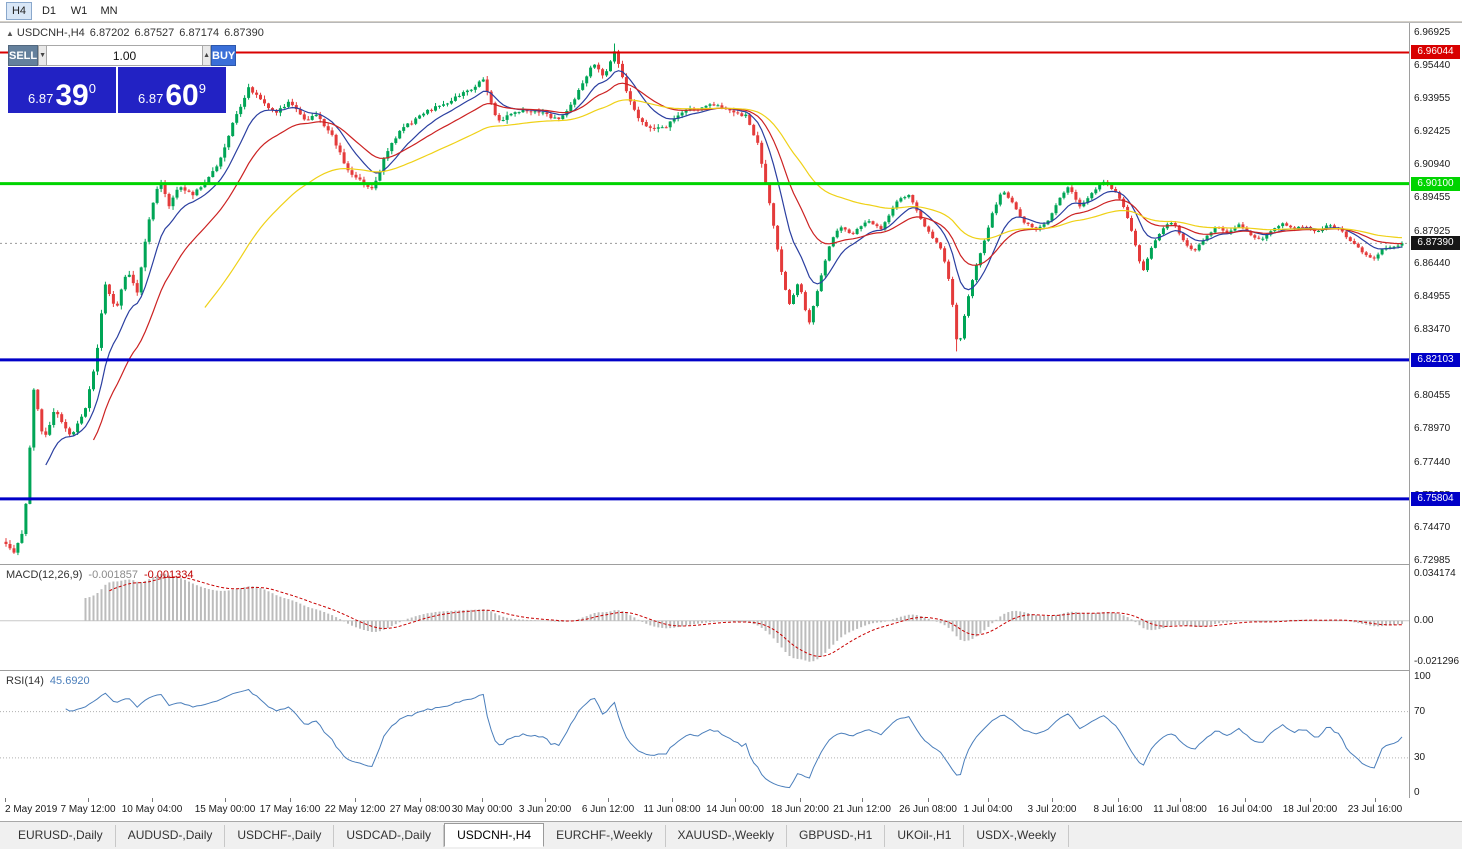  Describe the element at coordinates (290, 809) in the screenshot. I see `time-label: 17 May 16:00` at that location.